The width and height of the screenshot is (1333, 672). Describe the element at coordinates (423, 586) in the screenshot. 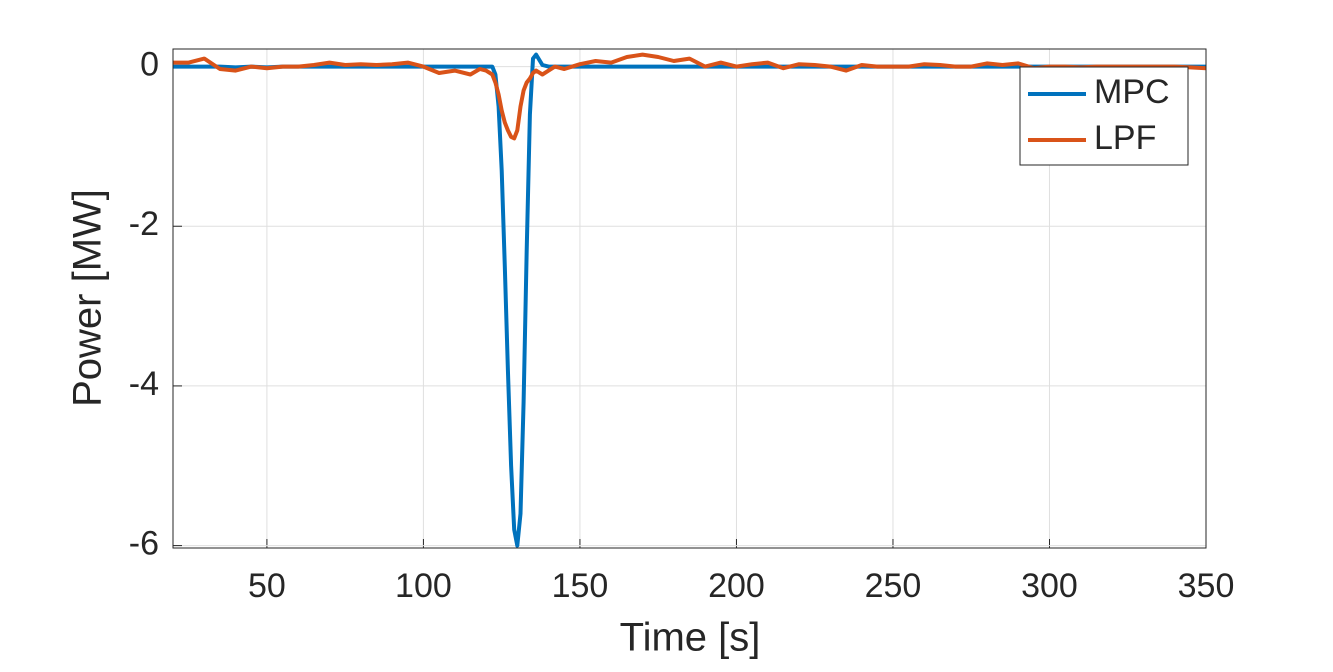

I see `x-tick-label: 100` at that location.